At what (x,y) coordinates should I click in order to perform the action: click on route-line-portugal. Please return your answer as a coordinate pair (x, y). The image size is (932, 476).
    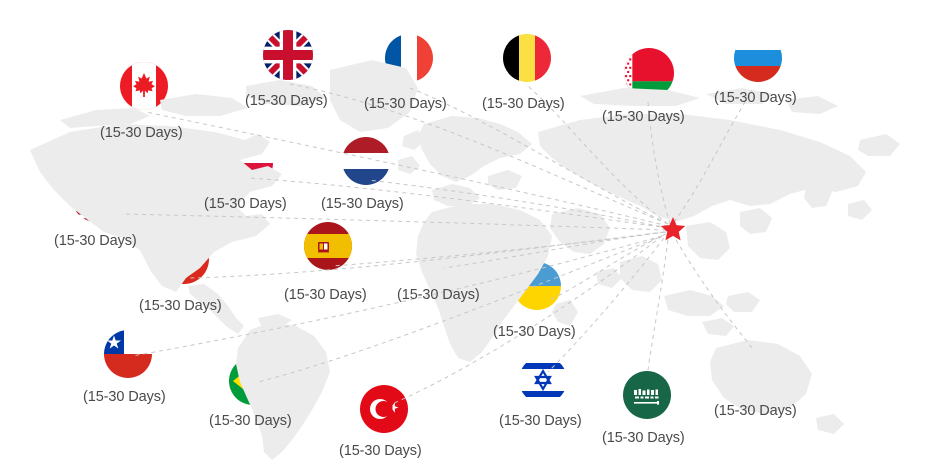
    Looking at the image, I should click on (427, 255).